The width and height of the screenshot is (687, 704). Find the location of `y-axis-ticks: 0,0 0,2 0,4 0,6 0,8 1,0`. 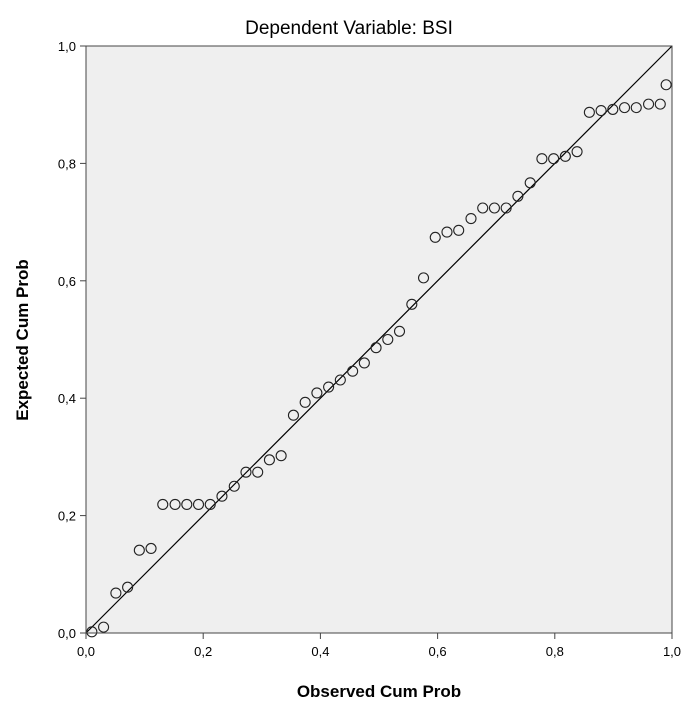

y-axis-ticks: 0,0 0,2 0,4 0,6 0,8 1,0 is located at coordinates (72, 340).